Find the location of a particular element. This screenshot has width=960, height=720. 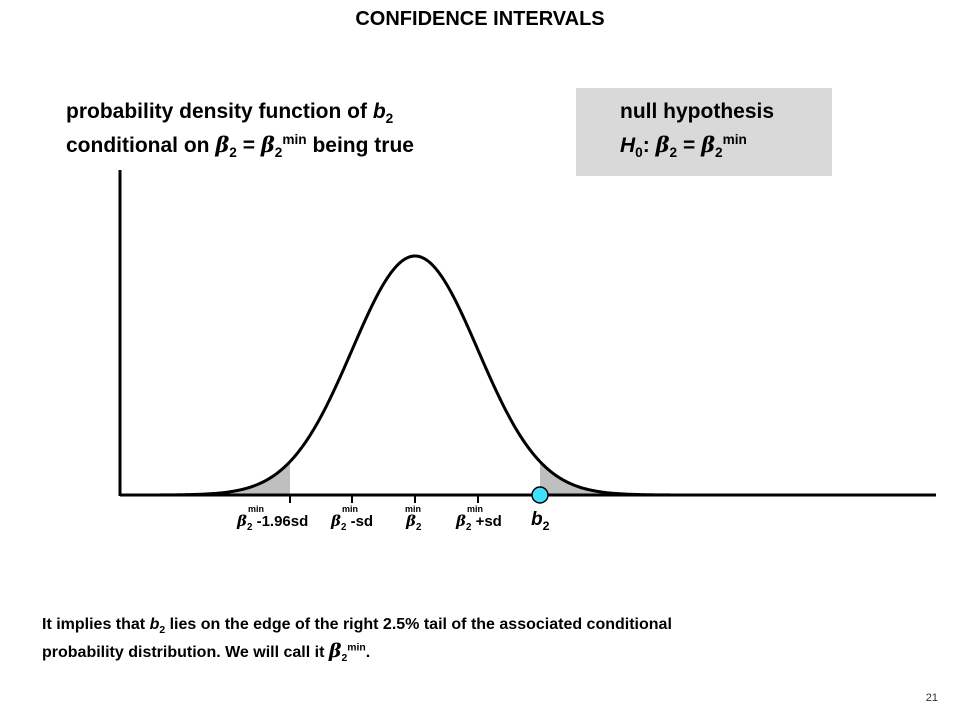

being-true-text: being true is located at coordinates (360, 145).